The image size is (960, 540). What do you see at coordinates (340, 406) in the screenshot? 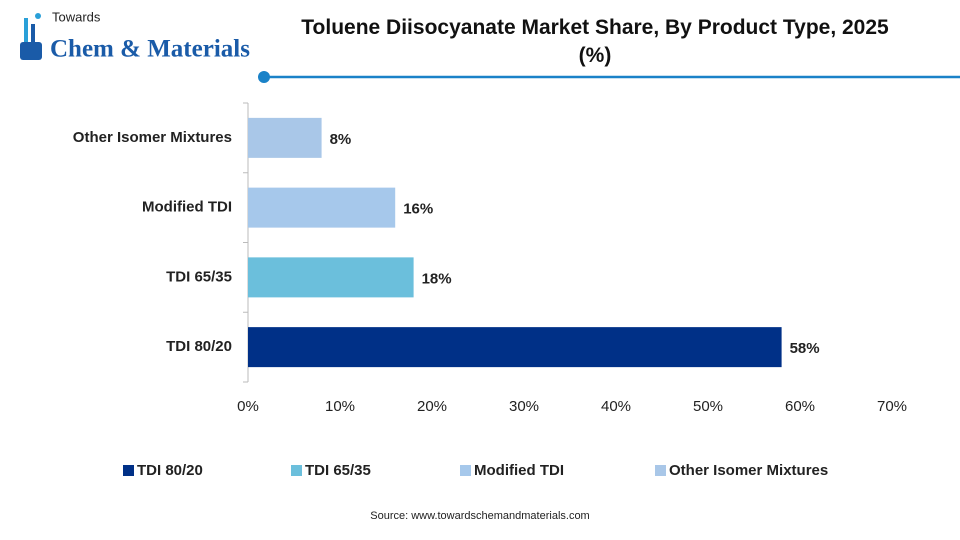
I see `x-tick-label: 10%` at bounding box center [340, 406].